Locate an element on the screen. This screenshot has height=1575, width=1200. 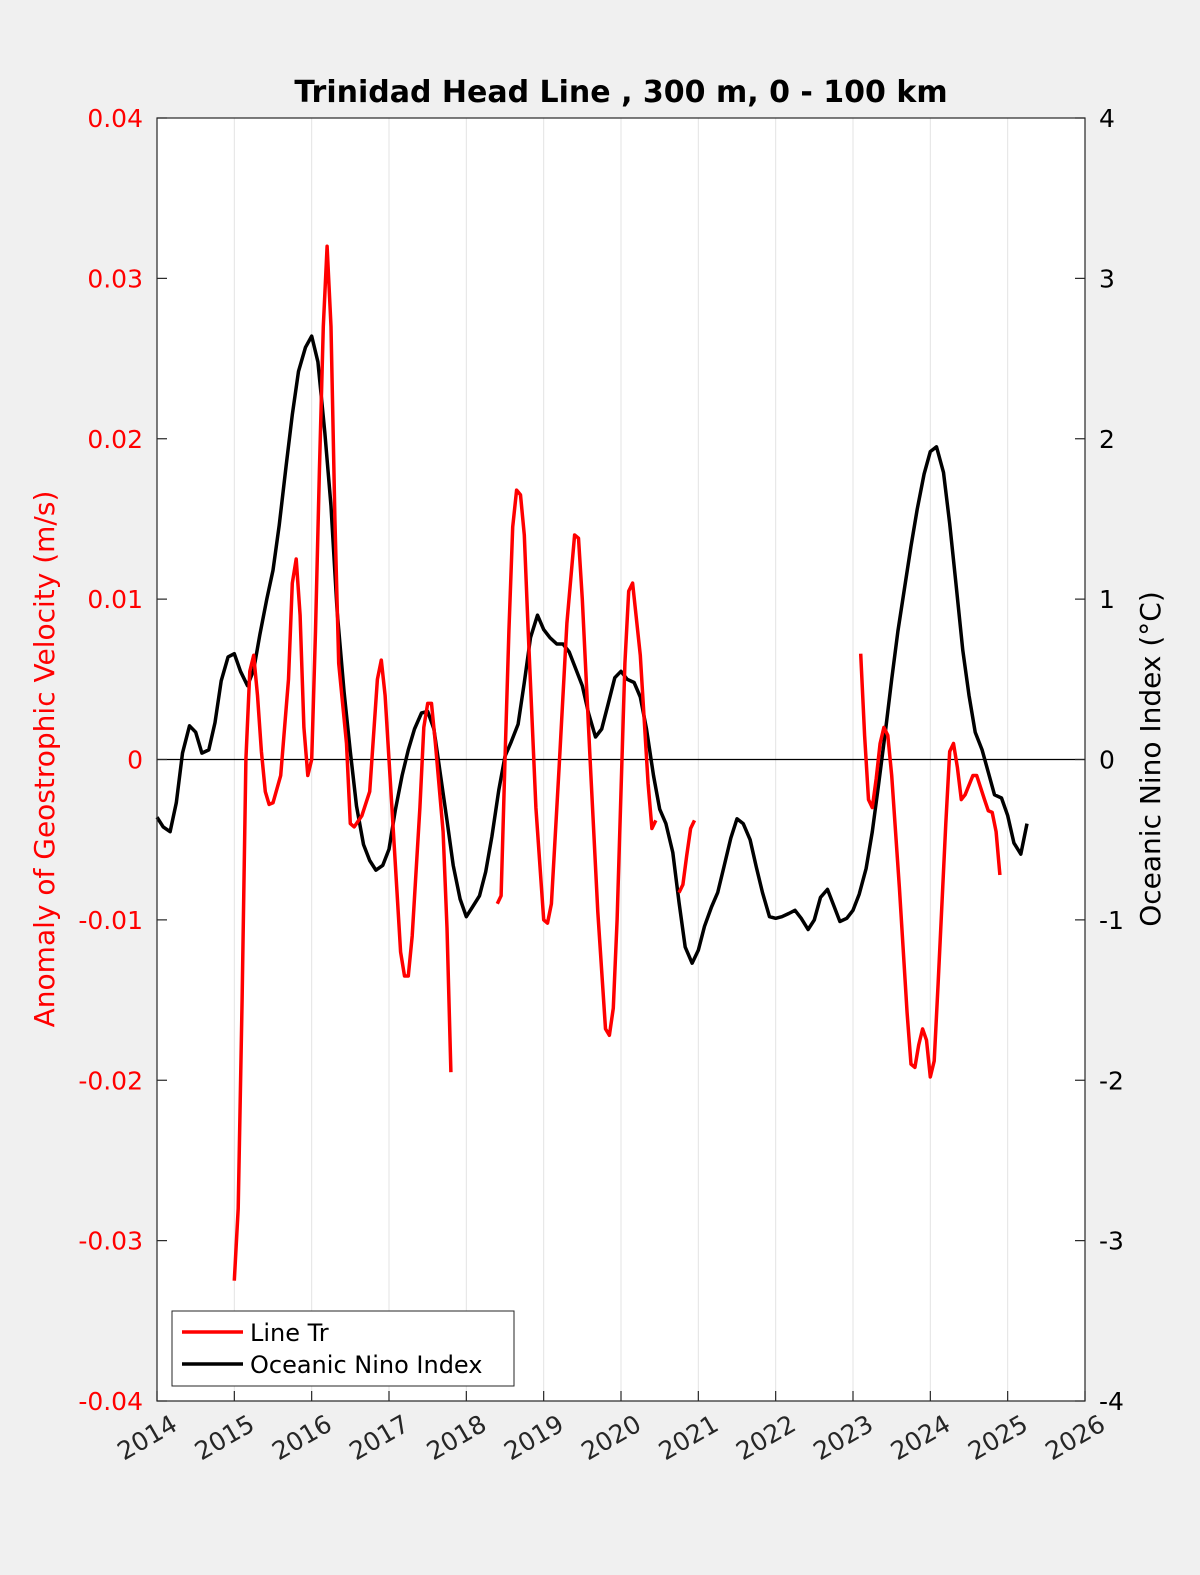
x-tick-label: 2020 is located at coordinates (611, 1437).